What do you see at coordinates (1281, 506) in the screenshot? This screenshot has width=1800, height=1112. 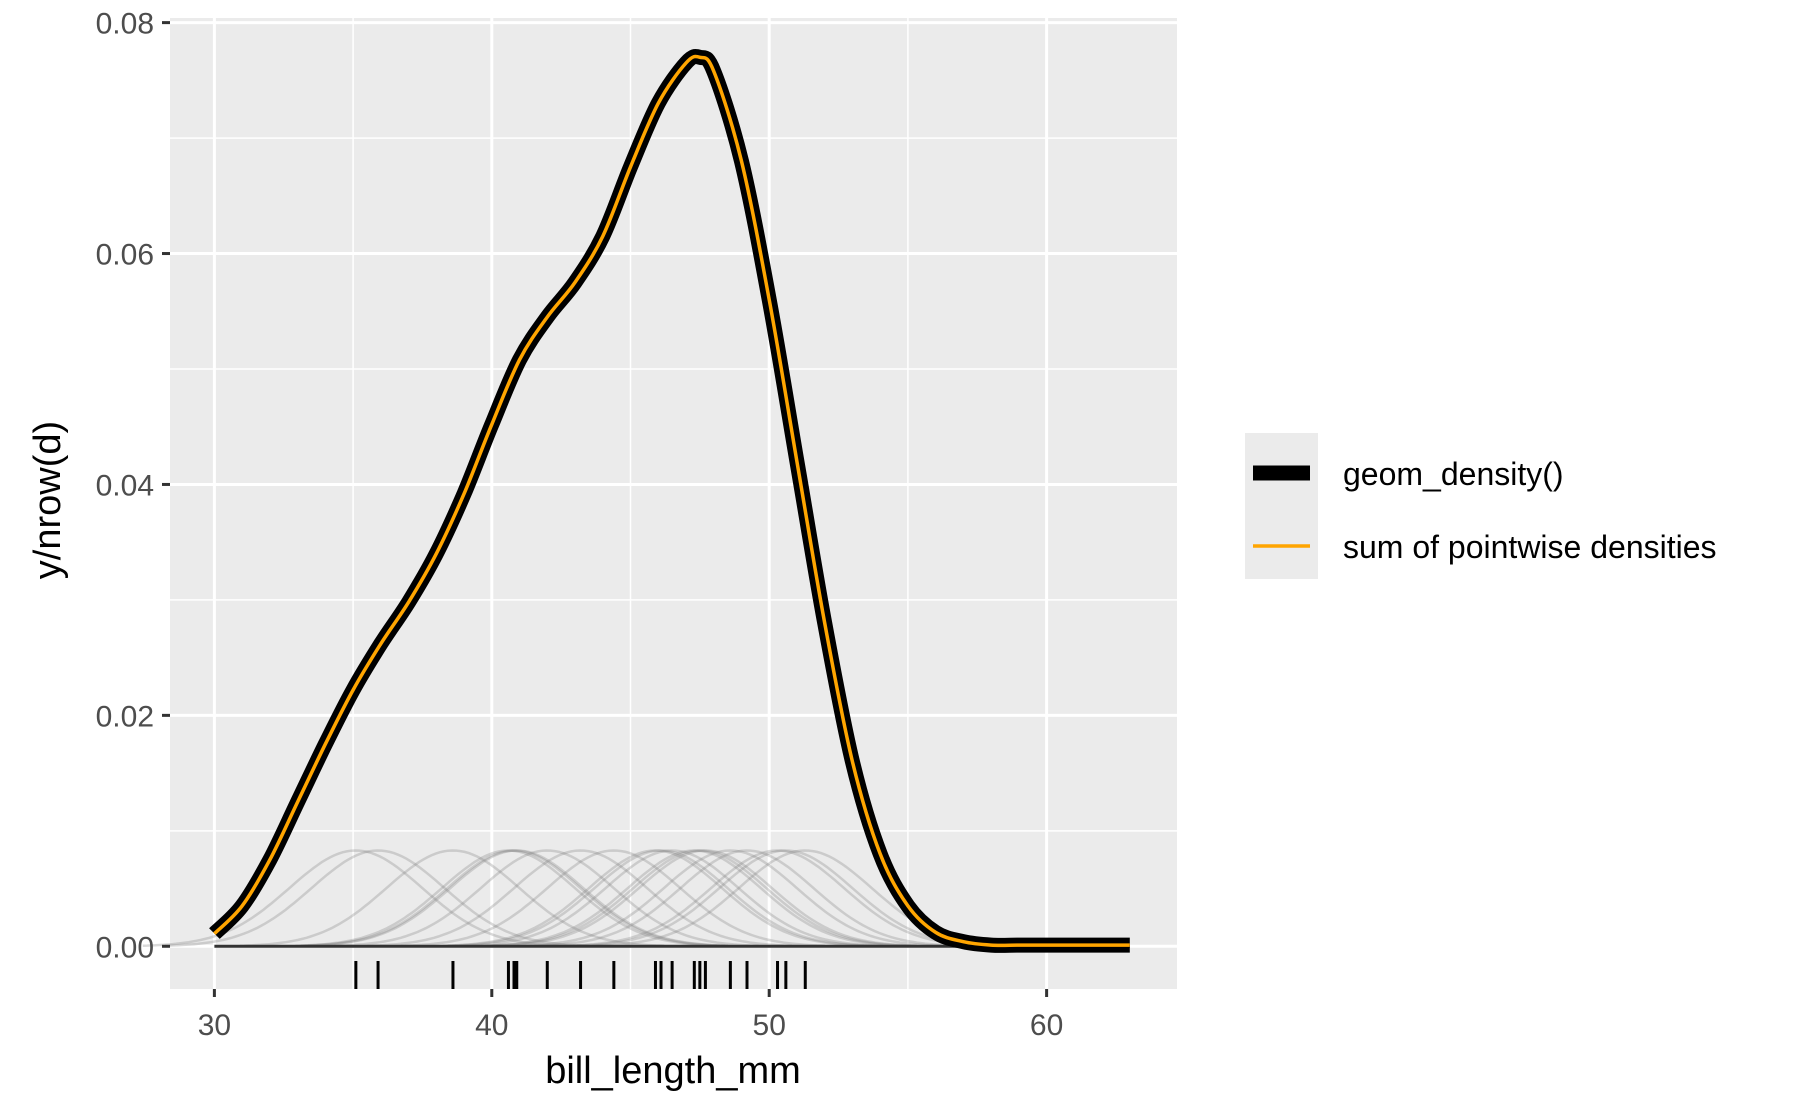 I see `legend-key-background` at bounding box center [1281, 506].